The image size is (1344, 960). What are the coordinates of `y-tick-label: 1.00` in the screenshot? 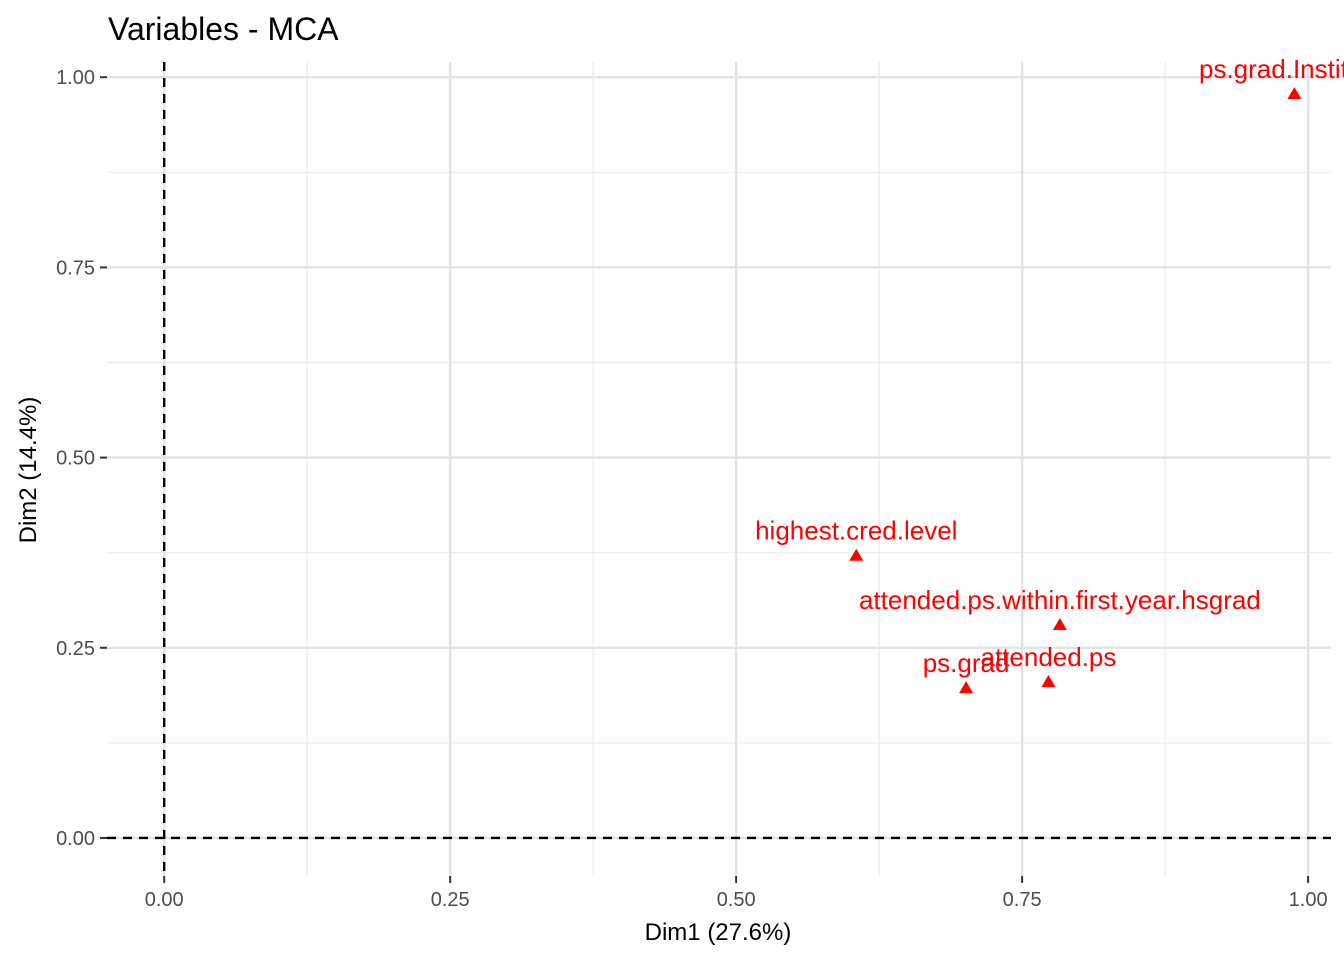 It's located at (75, 78).